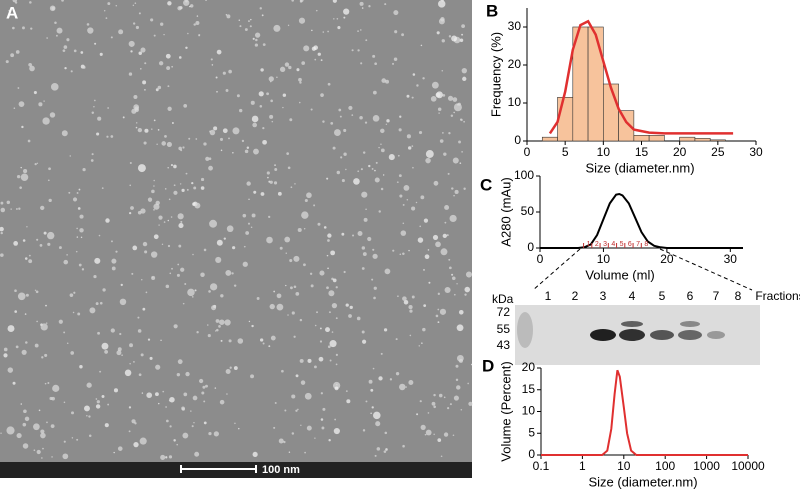  I want to click on y-tick-label: 50, so click(528, 211).